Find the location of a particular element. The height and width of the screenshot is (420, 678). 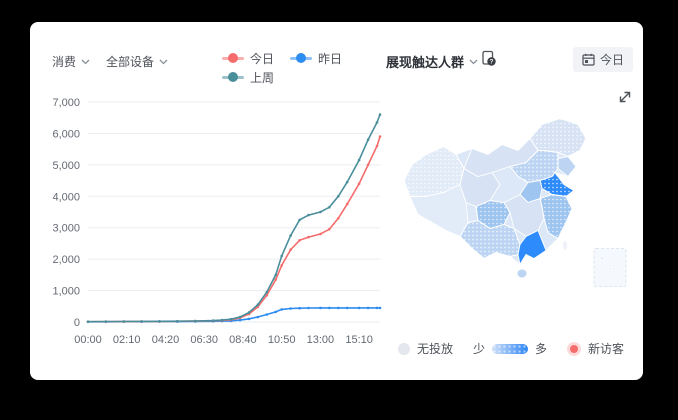

region-north-china-dots is located at coordinates (534, 166).